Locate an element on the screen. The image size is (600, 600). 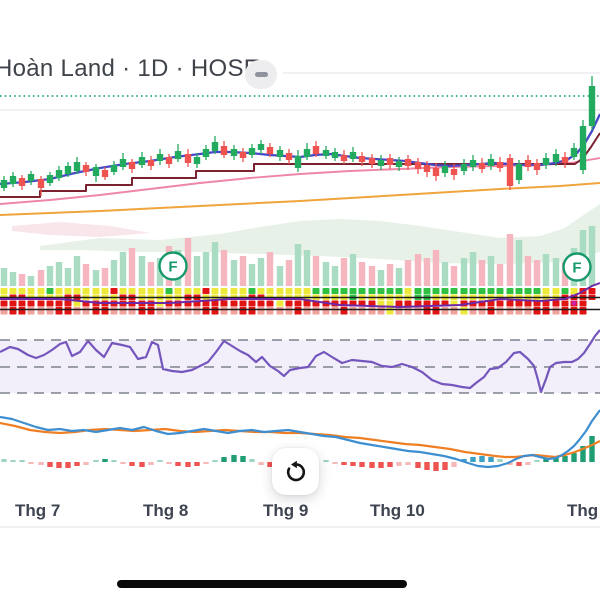
minus-icon is located at coordinates (261, 74).